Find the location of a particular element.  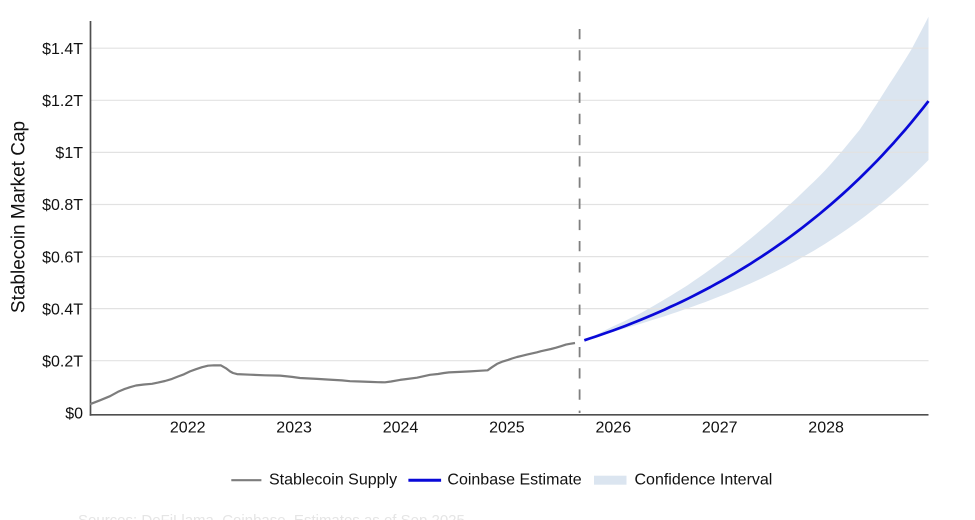

svg-text: Stablecoin Market Cap is located at coordinates (19, 217).